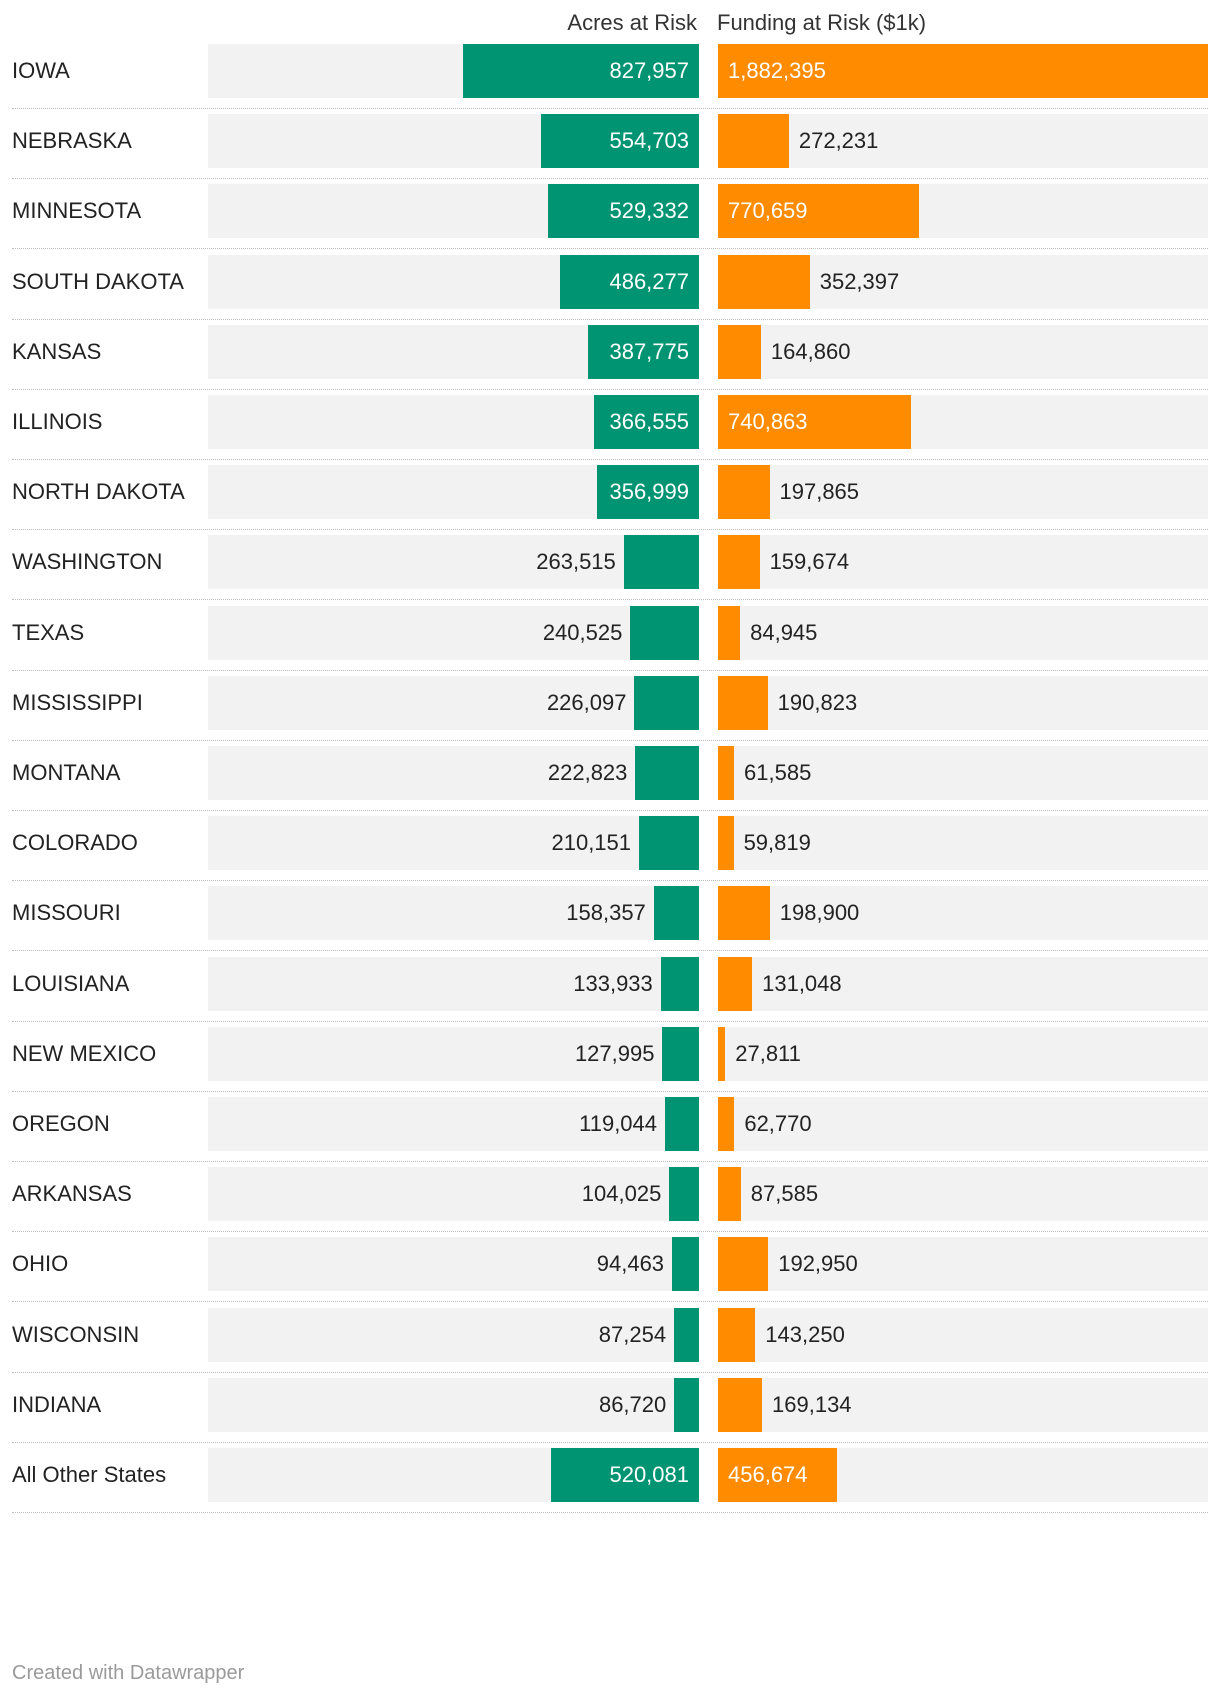 Image resolution: width=1220 pixels, height=1698 pixels. Describe the element at coordinates (963, 773) in the screenshot. I see `funding-bar-track: 61,585` at that location.